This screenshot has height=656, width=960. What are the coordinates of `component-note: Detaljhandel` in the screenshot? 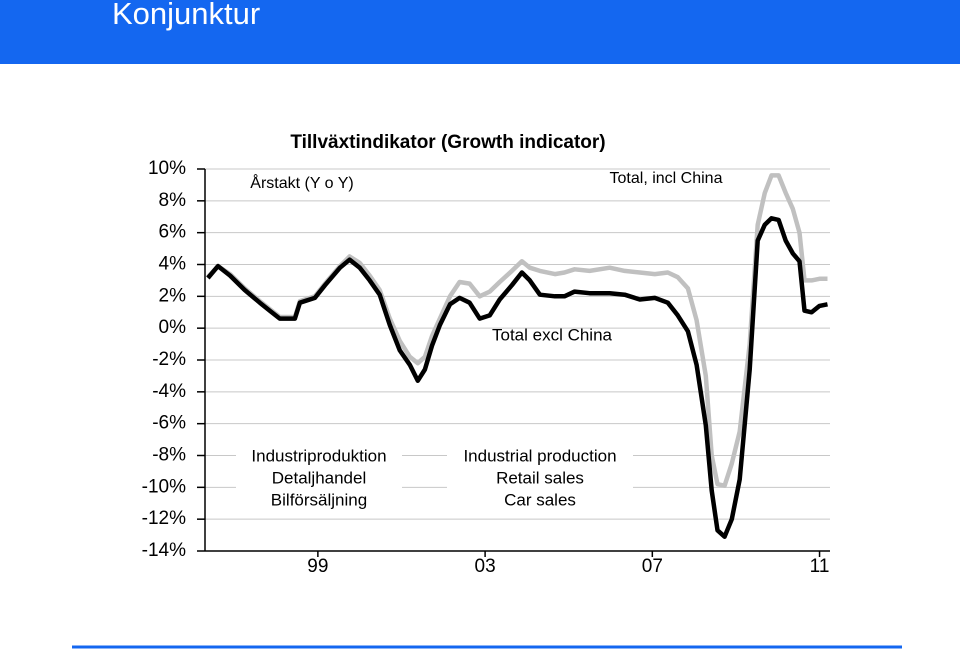 It's located at (319, 477).